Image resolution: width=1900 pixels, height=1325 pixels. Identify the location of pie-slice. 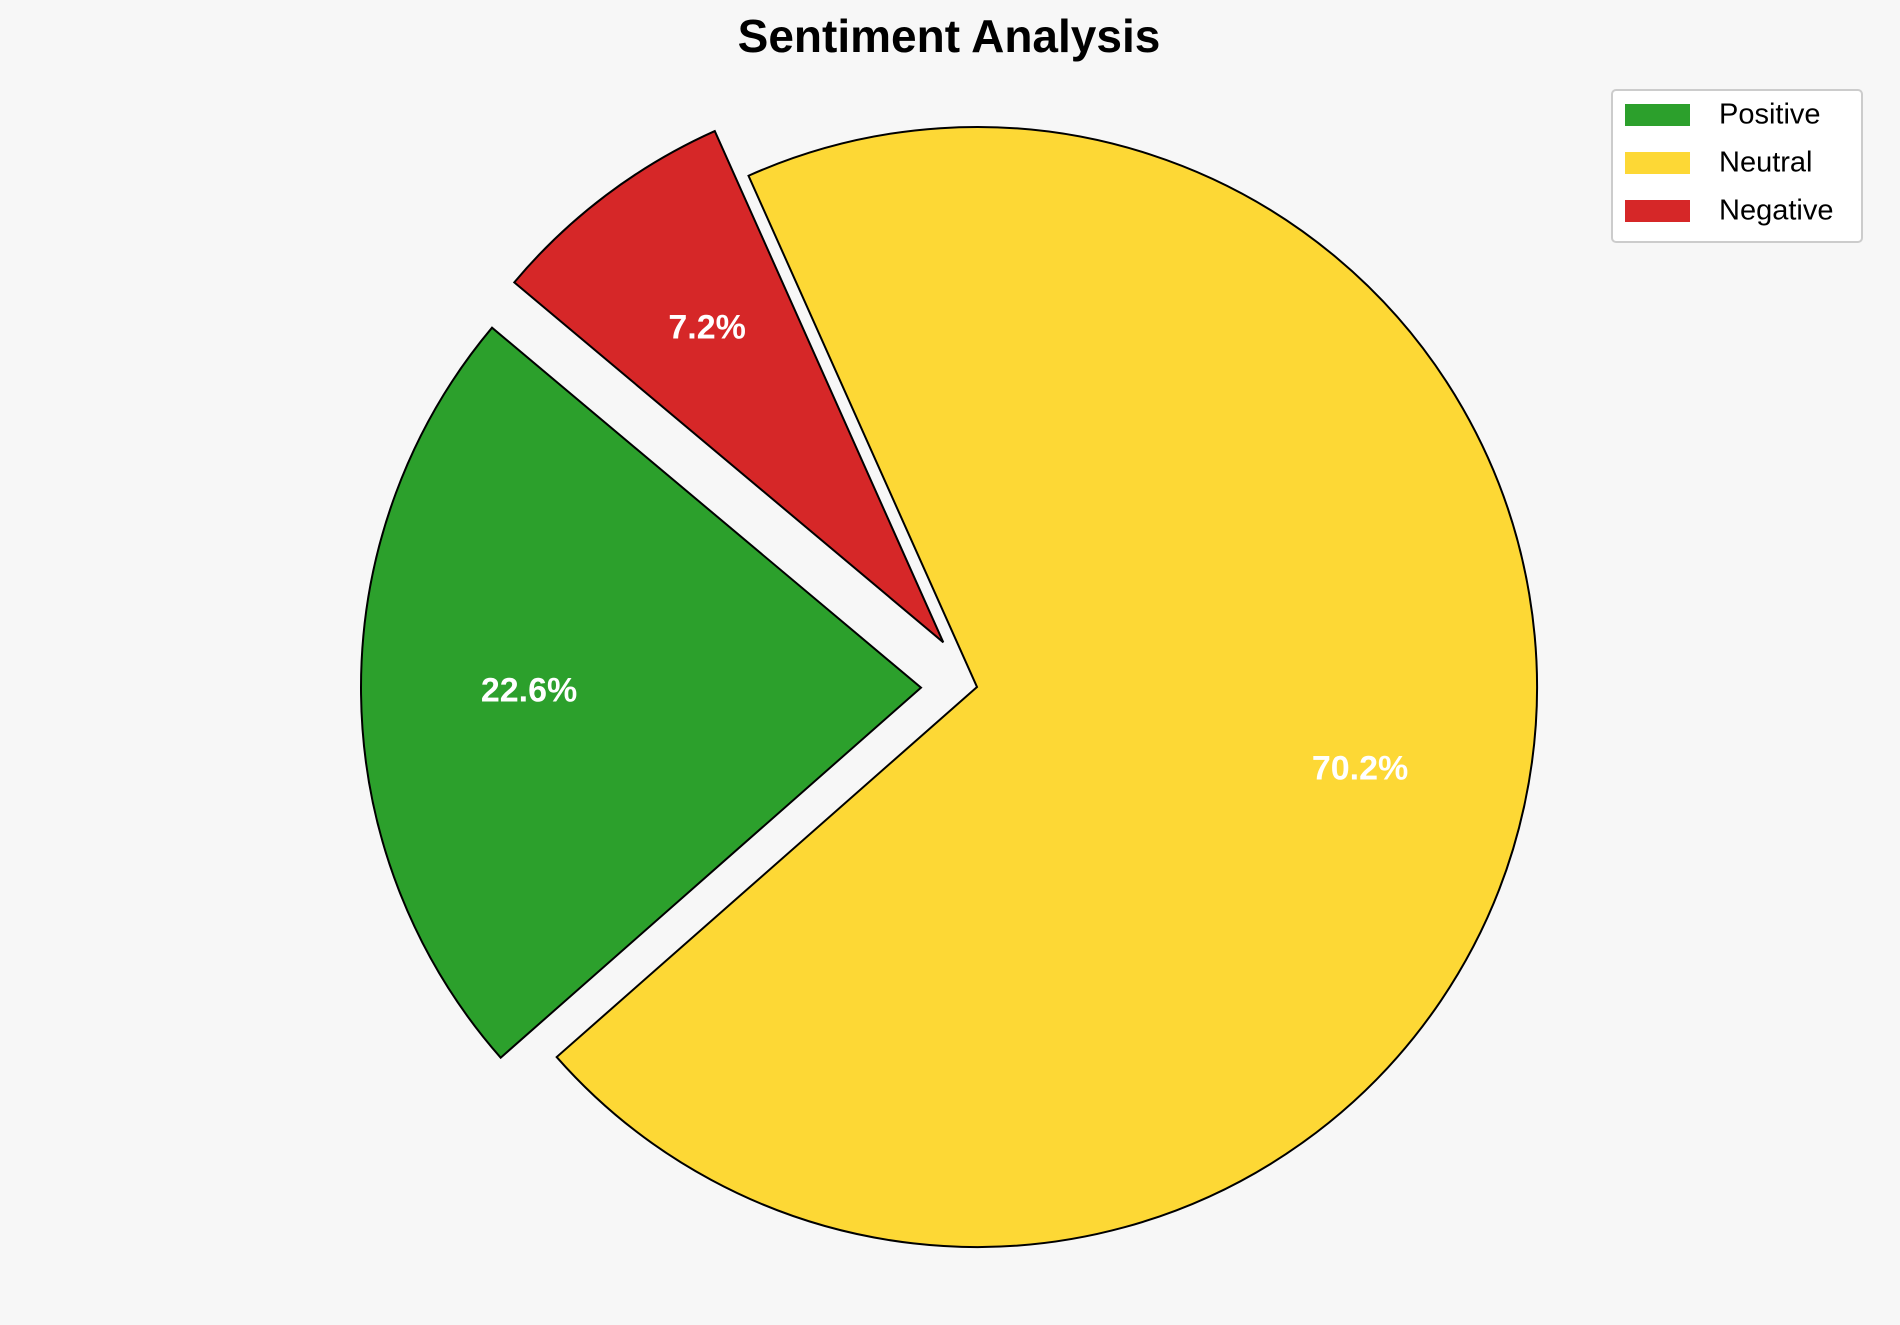
(728, 386).